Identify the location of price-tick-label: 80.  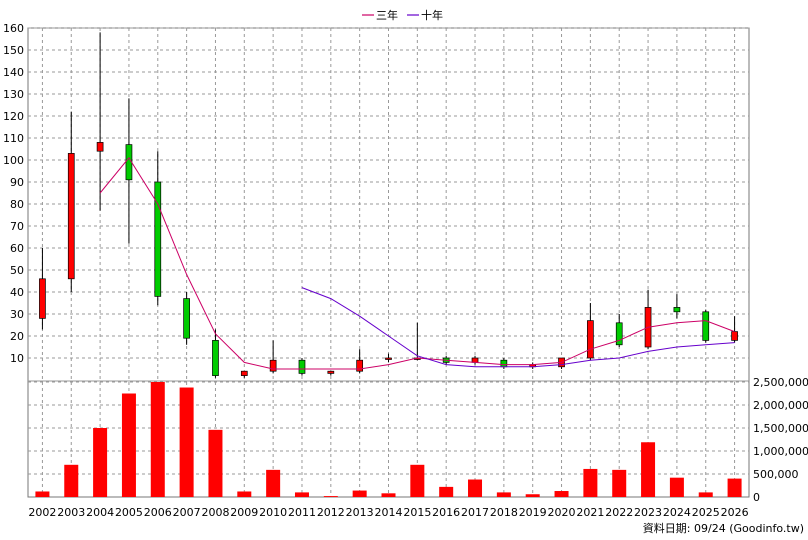
(17, 204).